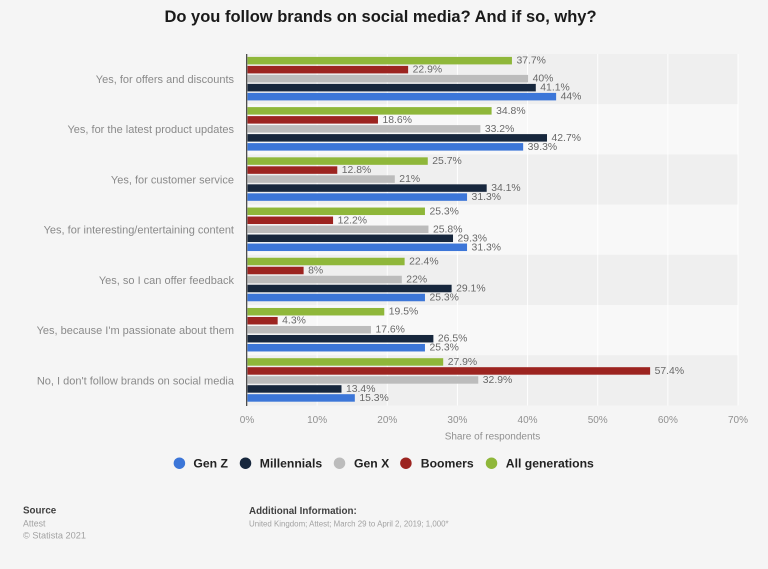 Image resolution: width=768 pixels, height=569 pixels. I want to click on svg-text: © Statista 2021, so click(54, 536).